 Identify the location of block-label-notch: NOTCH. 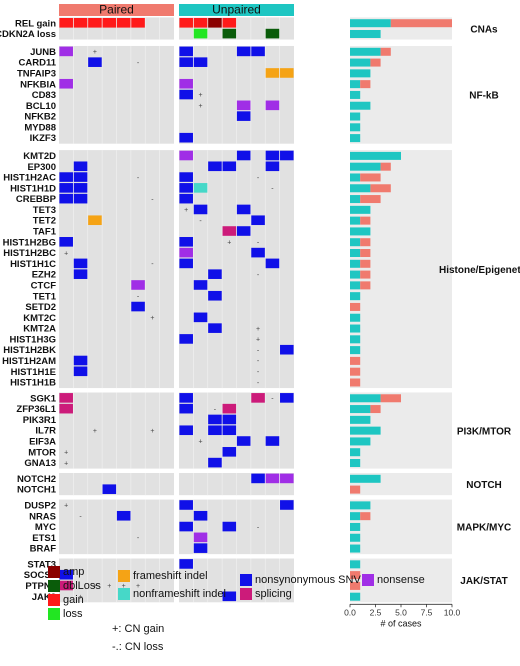
(484, 485).